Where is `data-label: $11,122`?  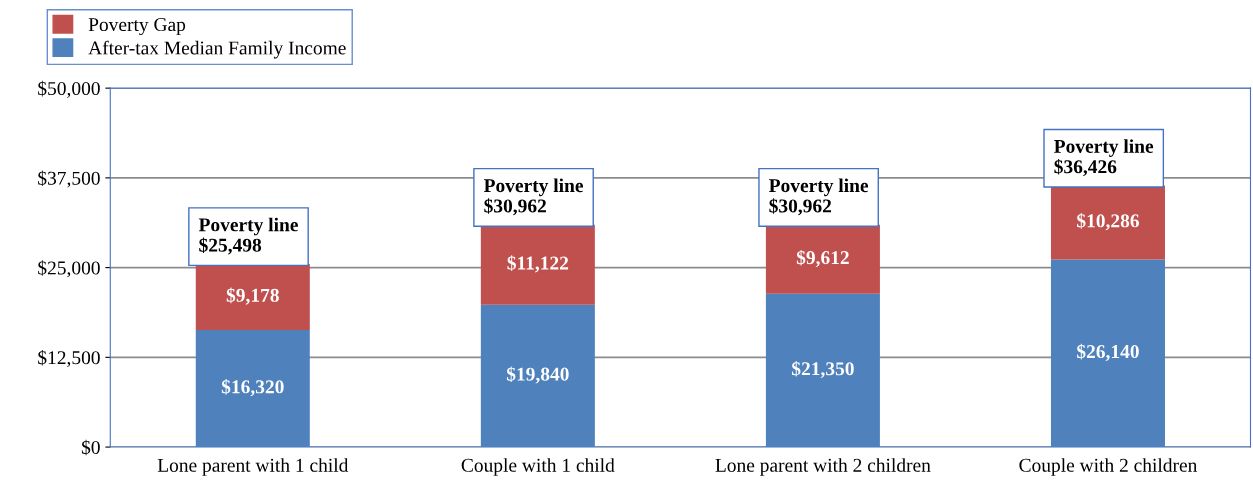
data-label: $11,122 is located at coordinates (538, 264).